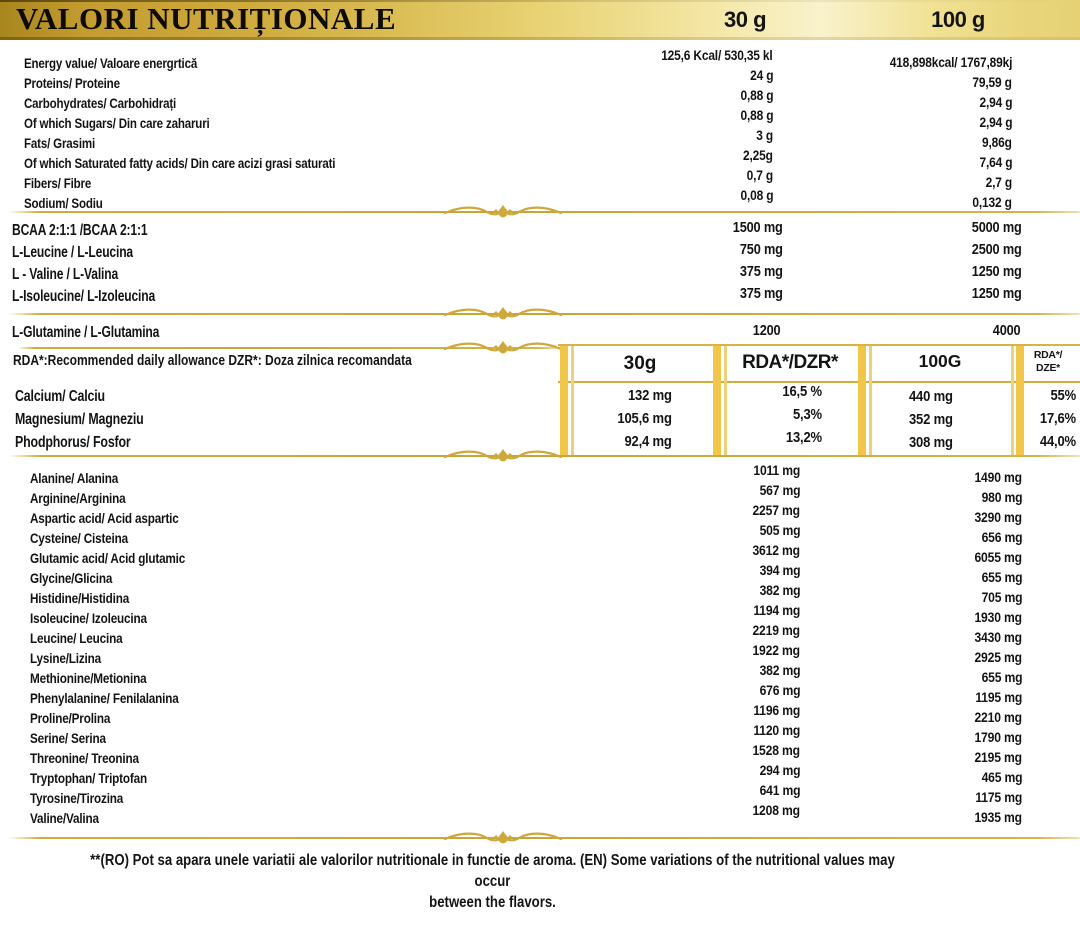 The image size is (1080, 945). I want to click on nutrient-label: Fibers/ Fibre, so click(58, 183).